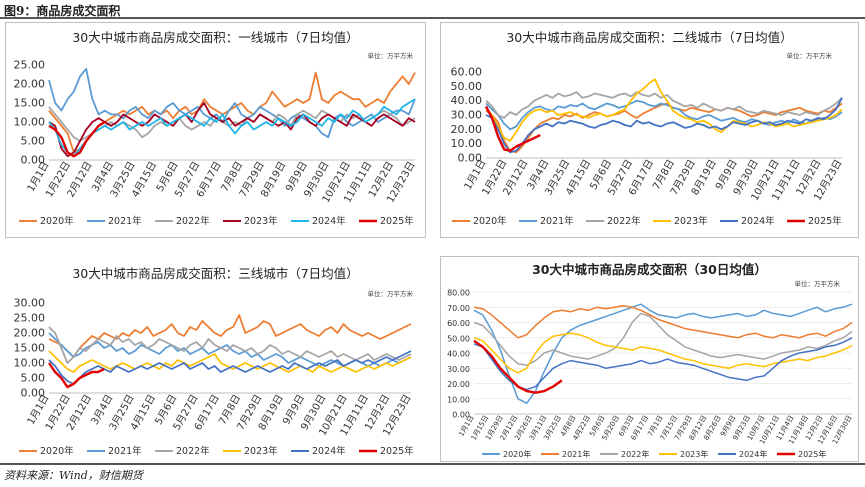 The width and height of the screenshot is (865, 487). What do you see at coordinates (458, 308) in the screenshot?
I see `y-tick-label: 70.00` at bounding box center [458, 308].